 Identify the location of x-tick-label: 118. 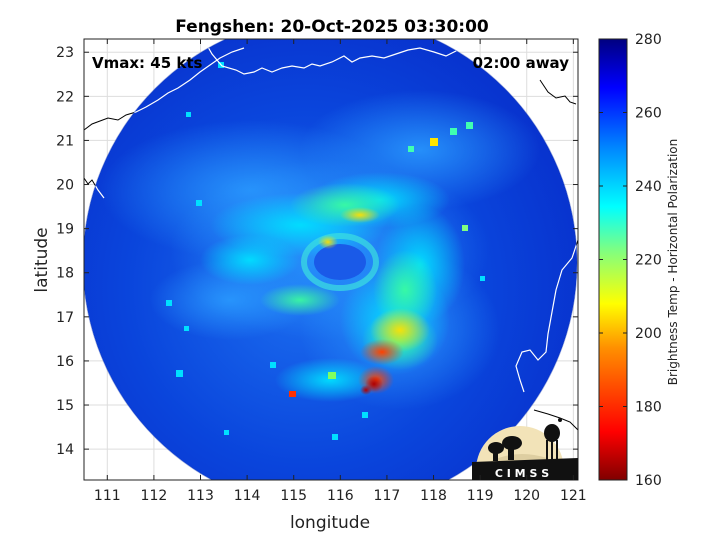
(433, 496).